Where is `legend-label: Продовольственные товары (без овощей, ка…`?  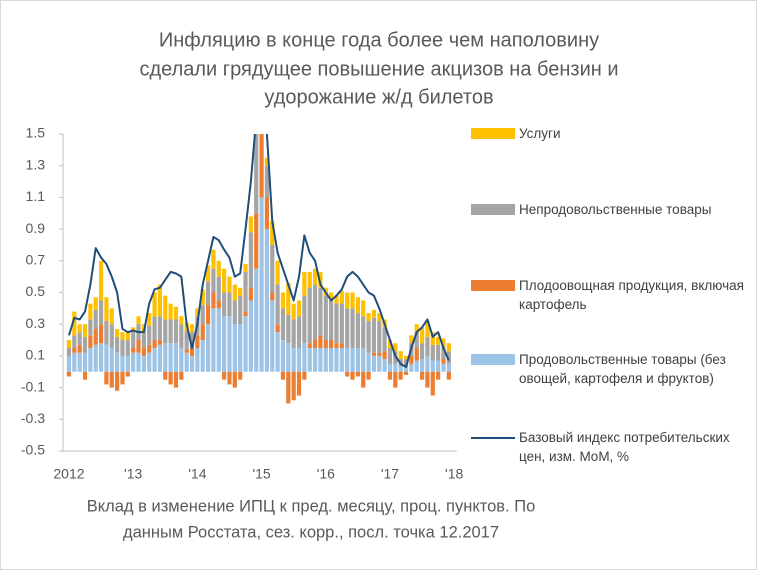
legend-label: Продовольственные товары (без овощей, ка… is located at coordinates (622, 369).